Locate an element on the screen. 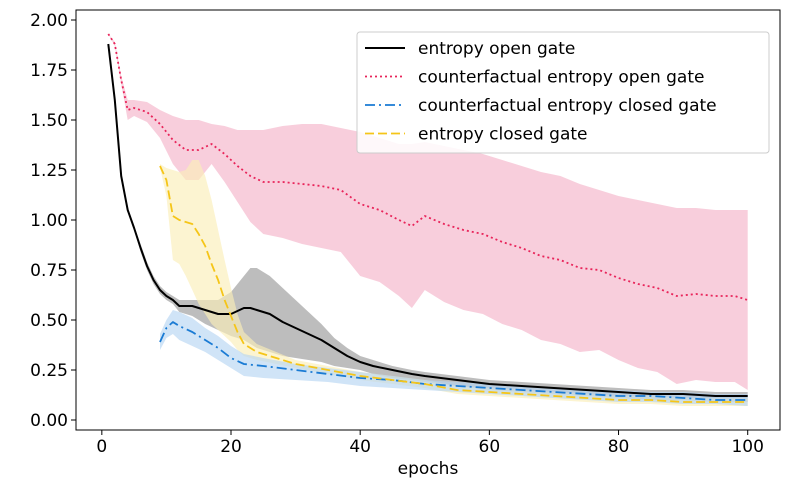 This screenshot has height=500, width=800. y-tick-label: 1.25 is located at coordinates (49, 171).